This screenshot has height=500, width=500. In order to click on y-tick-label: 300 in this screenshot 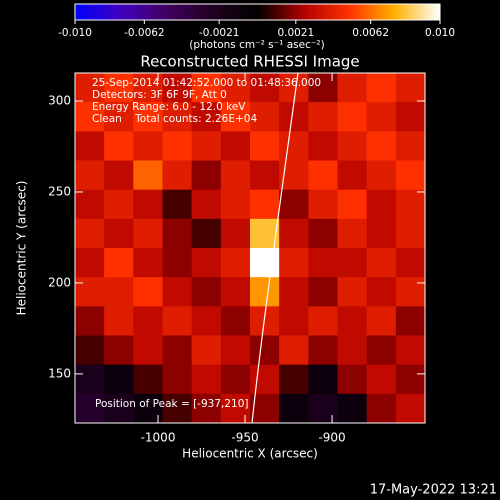, I will do `click(59, 101)`.